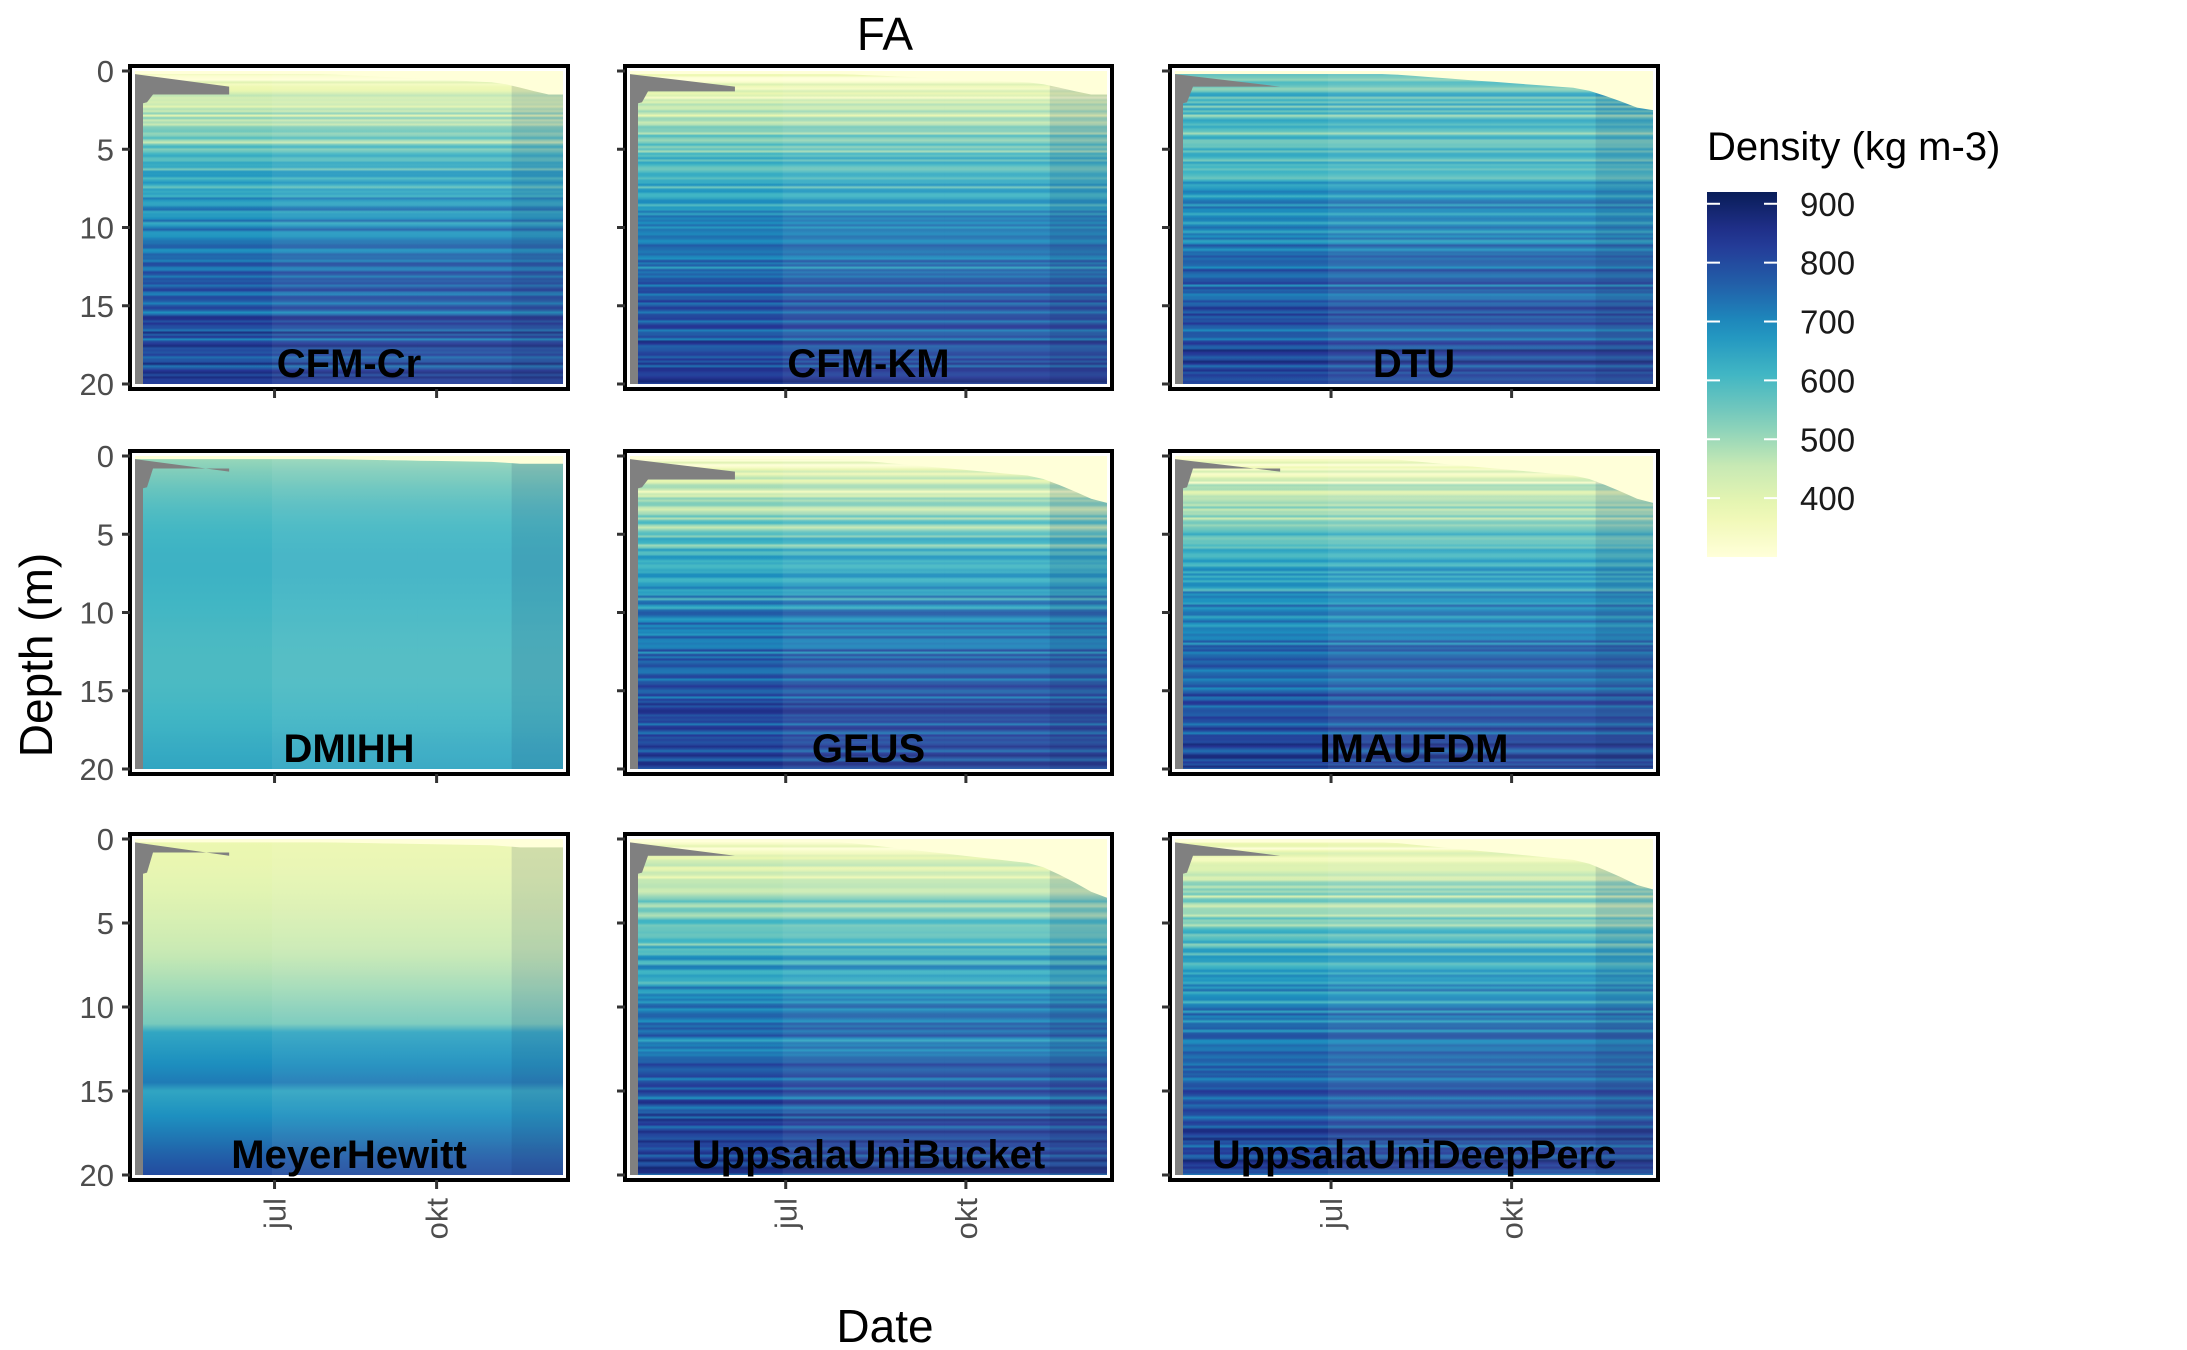 The height and width of the screenshot is (1350, 2187). Describe the element at coordinates (36, 655) in the screenshot. I see `y-axis-title: Depth (m)` at that location.